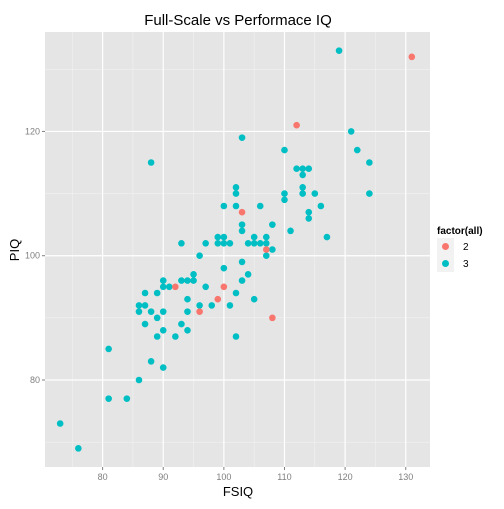  Describe the element at coordinates (163, 477) in the screenshot. I see `x-tick-label: 90` at that location.